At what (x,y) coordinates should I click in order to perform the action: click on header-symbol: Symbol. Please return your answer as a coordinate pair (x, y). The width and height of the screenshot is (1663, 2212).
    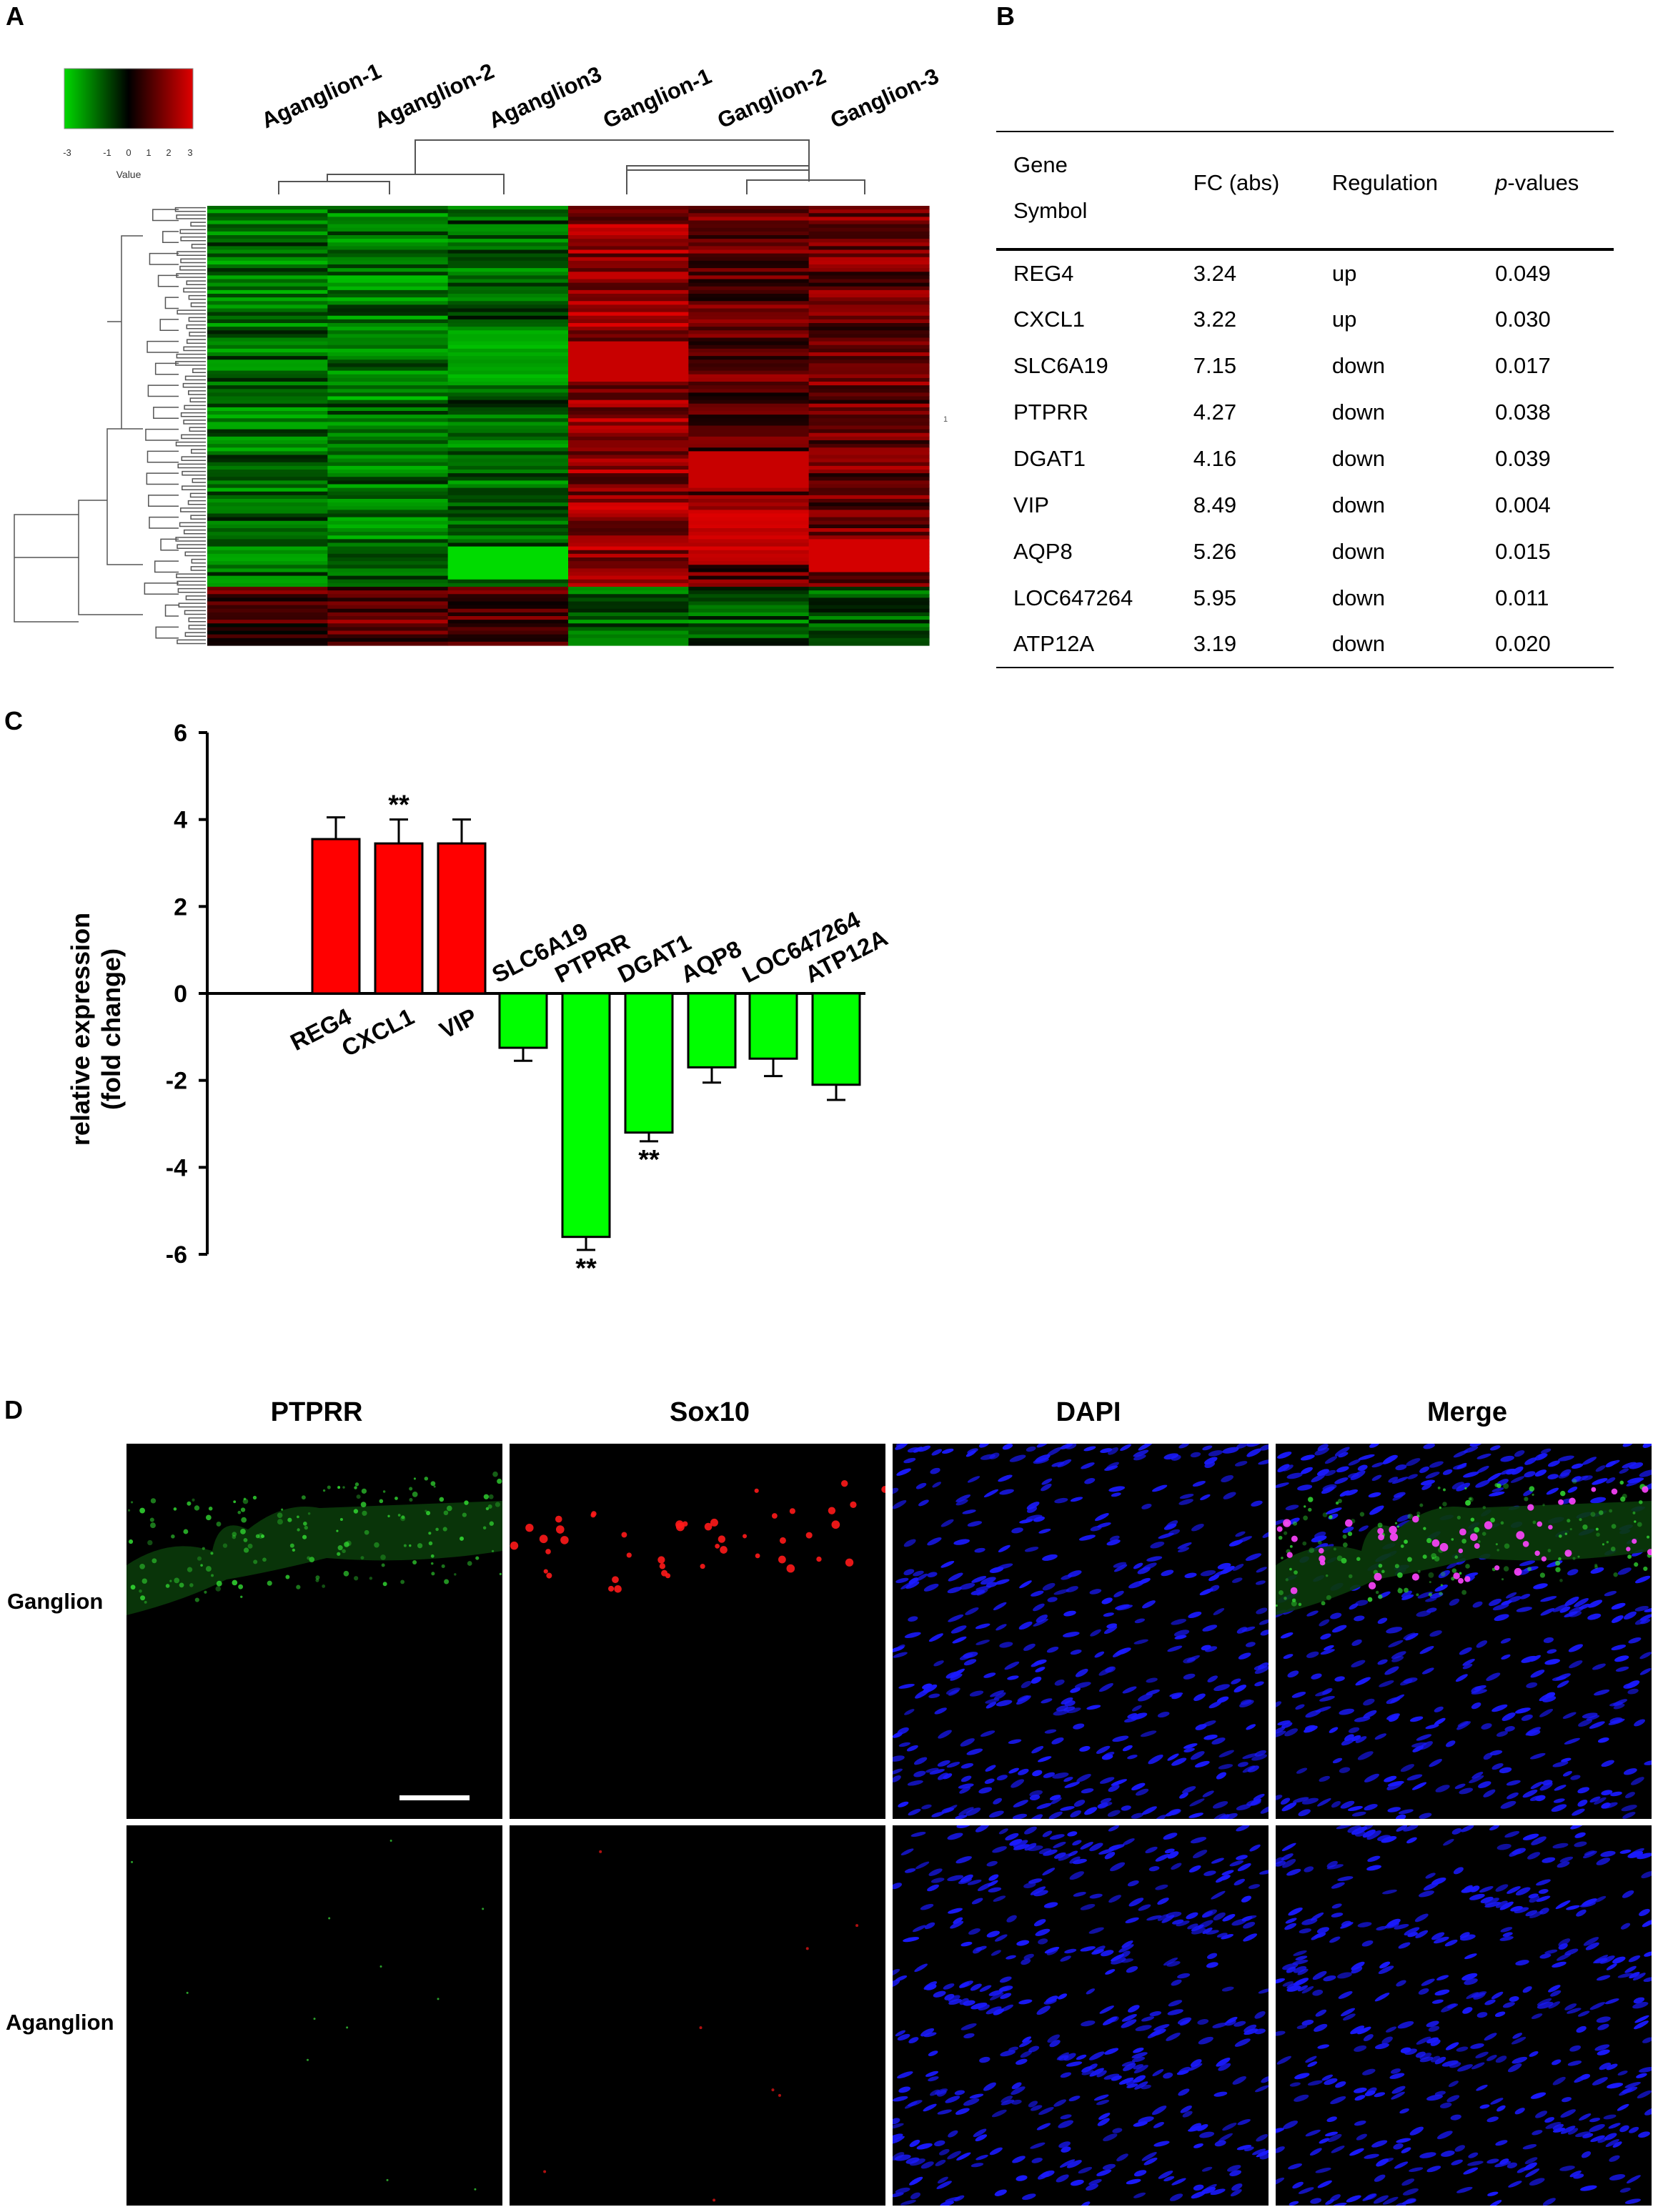
    Looking at the image, I should click on (1050, 210).